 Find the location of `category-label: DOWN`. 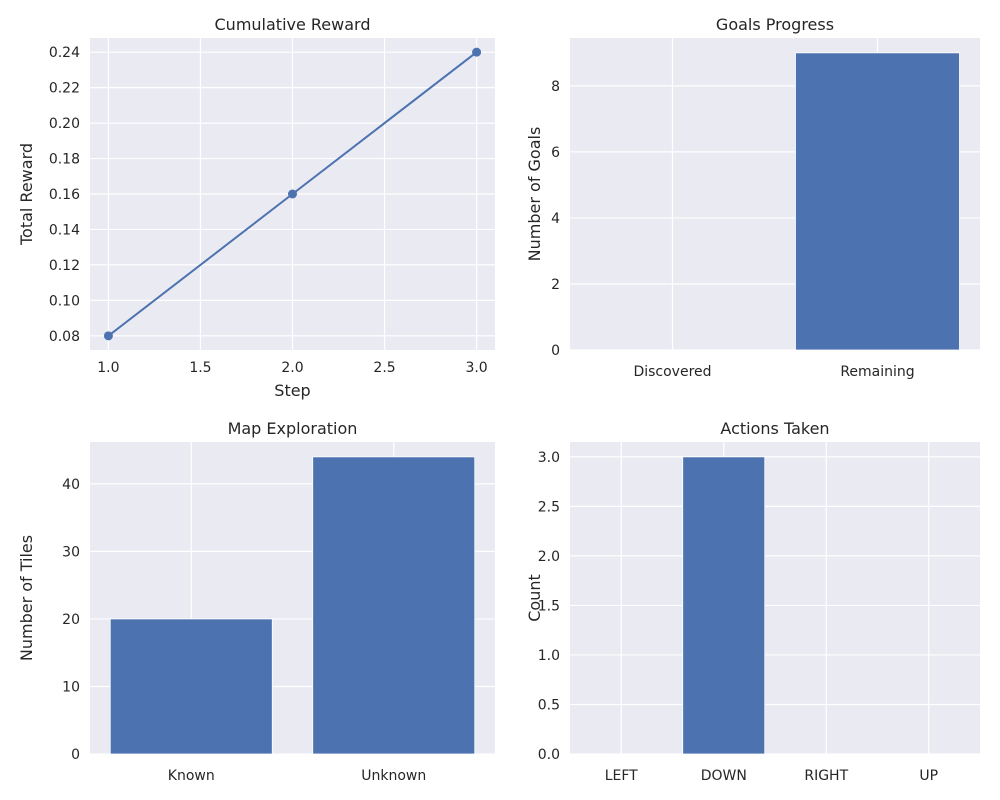

category-label: DOWN is located at coordinates (724, 776).